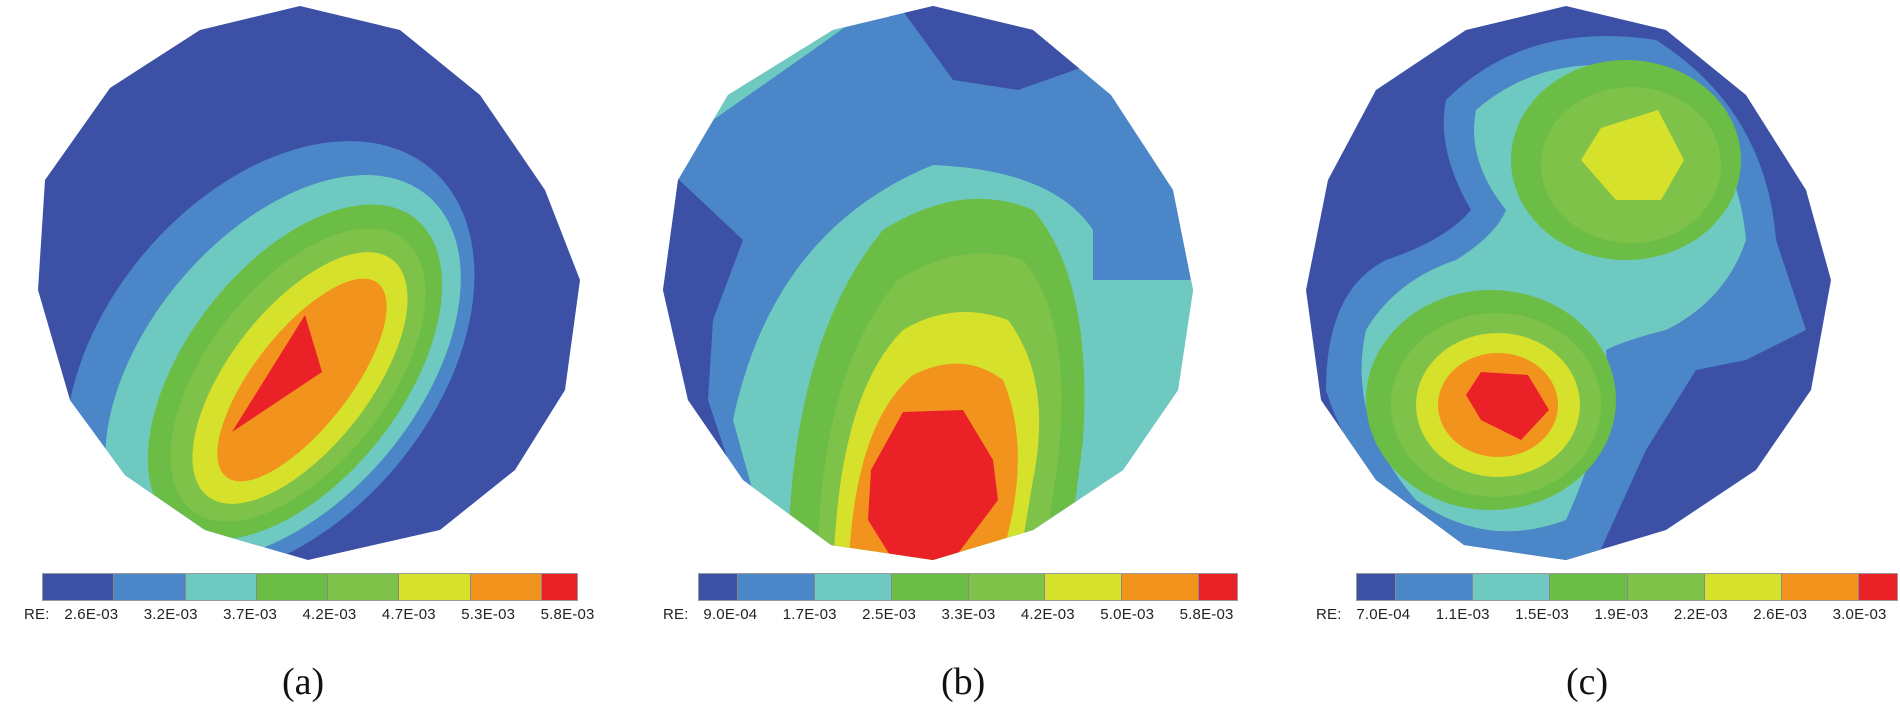 This screenshot has width=1900, height=711. Describe the element at coordinates (730, 614) in the screenshot. I see `tick-label: 9.0E-04` at that location.